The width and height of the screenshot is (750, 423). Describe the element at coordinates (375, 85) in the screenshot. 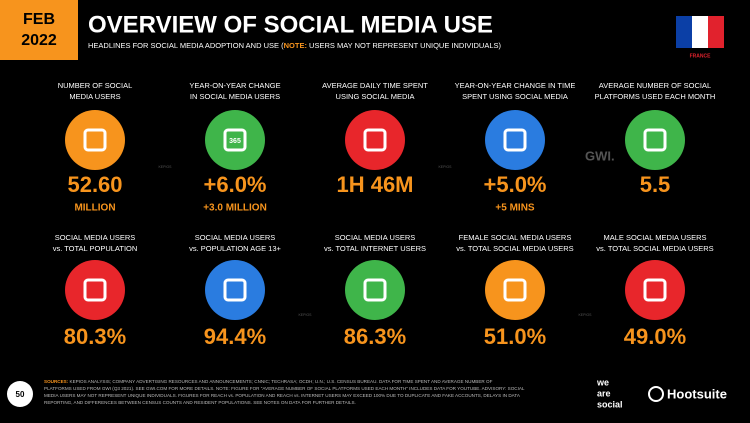

I see `tile-label: AVERAGE DAILY TIME SPENT` at that location.